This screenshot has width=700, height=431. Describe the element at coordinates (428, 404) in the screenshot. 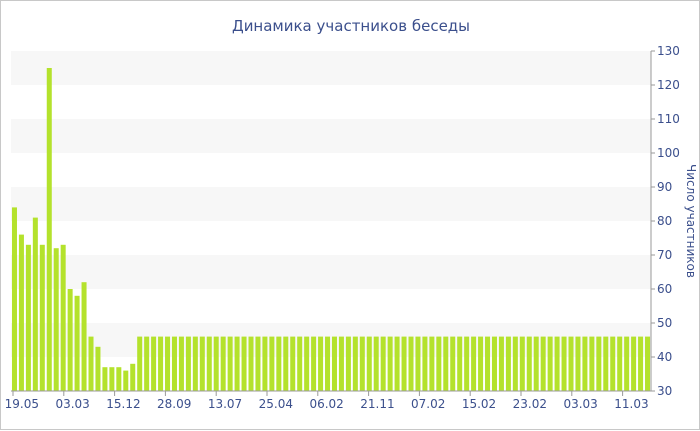

I see `x-tick-label: 07.02` at that location.